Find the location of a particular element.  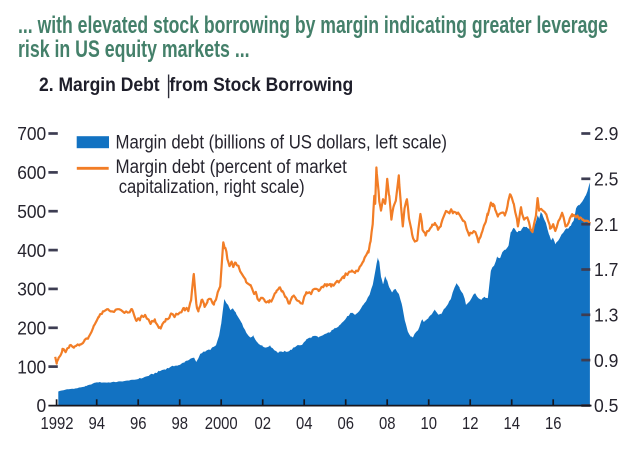

svg-text: 0.9 is located at coordinates (606, 361).